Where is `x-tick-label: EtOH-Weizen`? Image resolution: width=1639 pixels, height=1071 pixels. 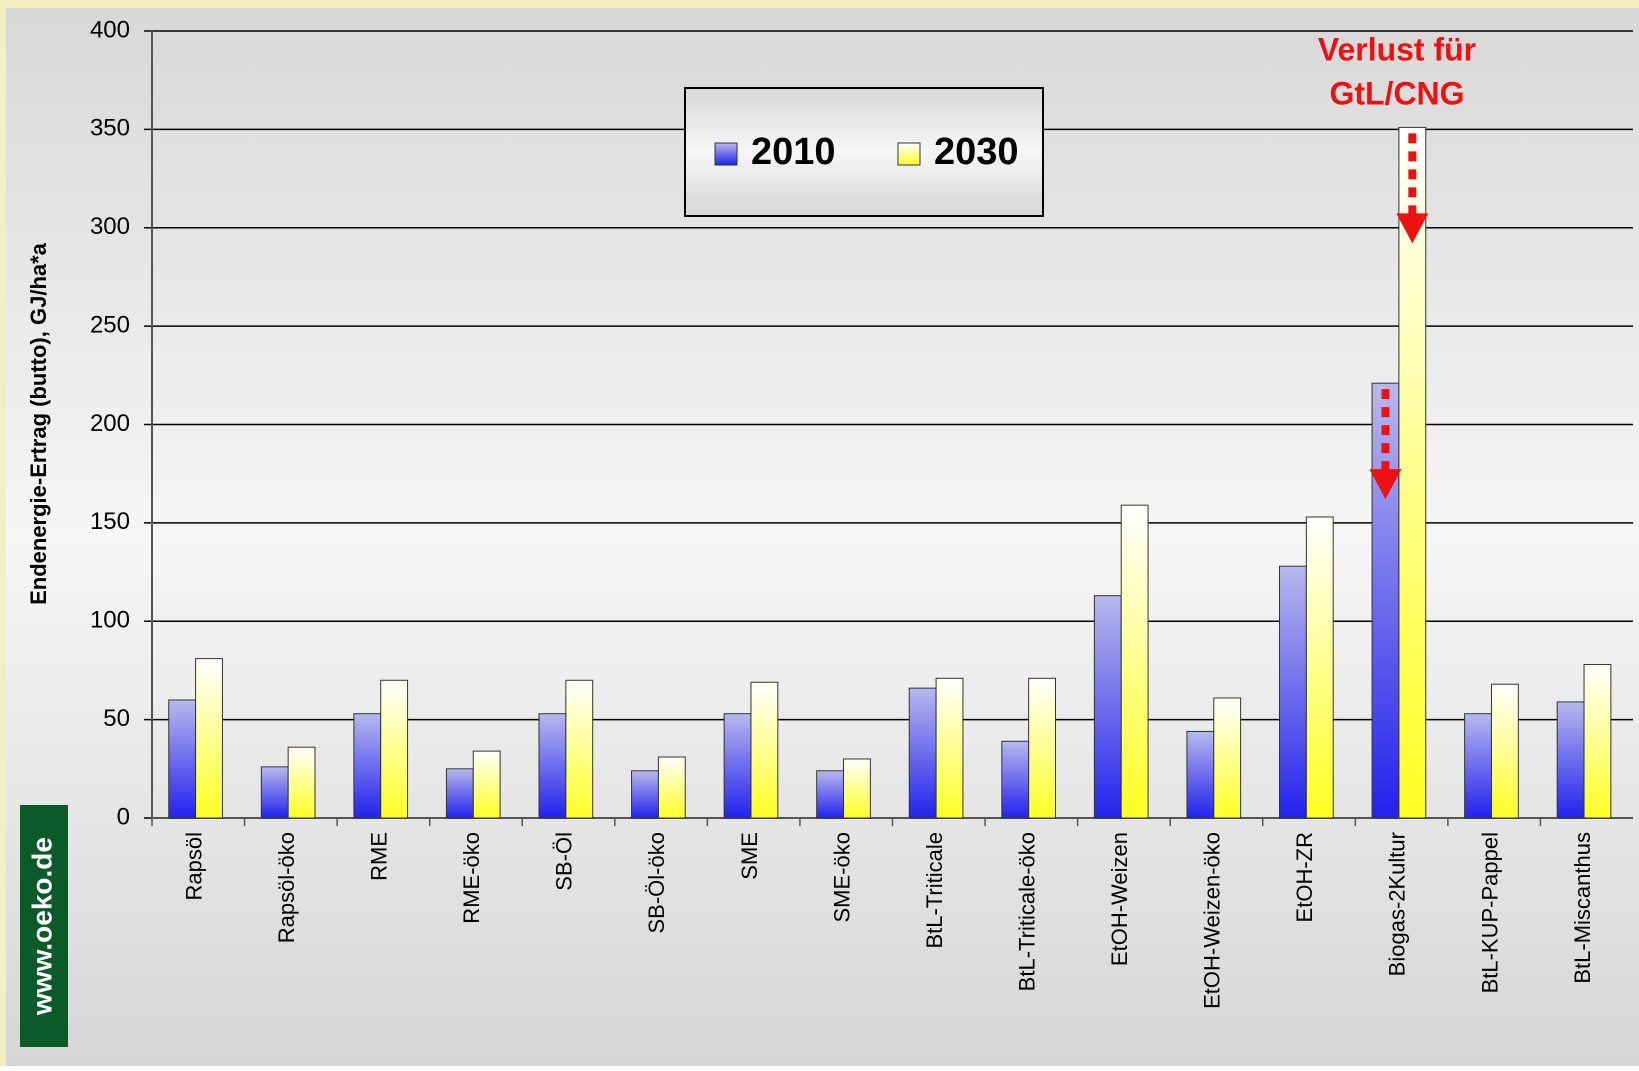 x-tick-label: EtOH-Weizen is located at coordinates (1119, 899).